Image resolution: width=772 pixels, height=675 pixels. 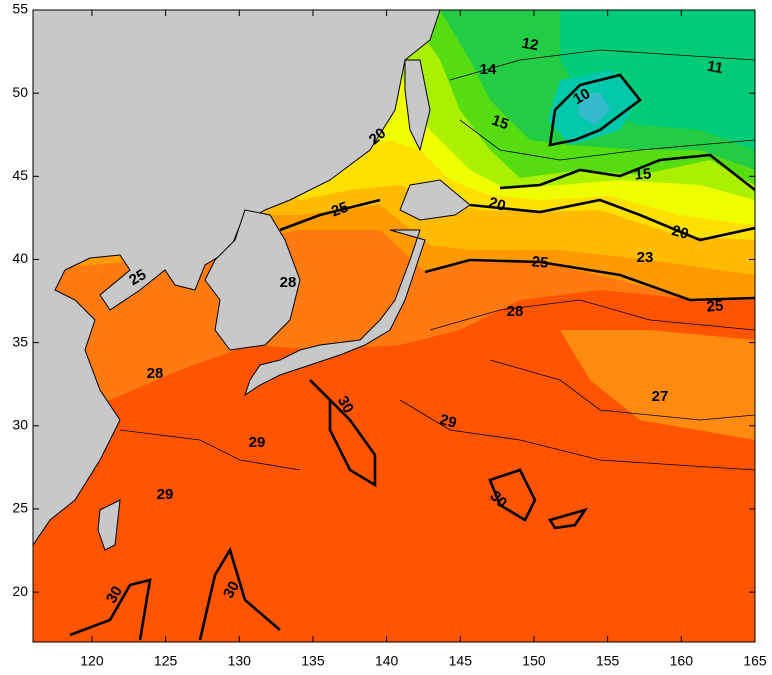 I want to click on contour-label: 23, so click(x=645, y=257).